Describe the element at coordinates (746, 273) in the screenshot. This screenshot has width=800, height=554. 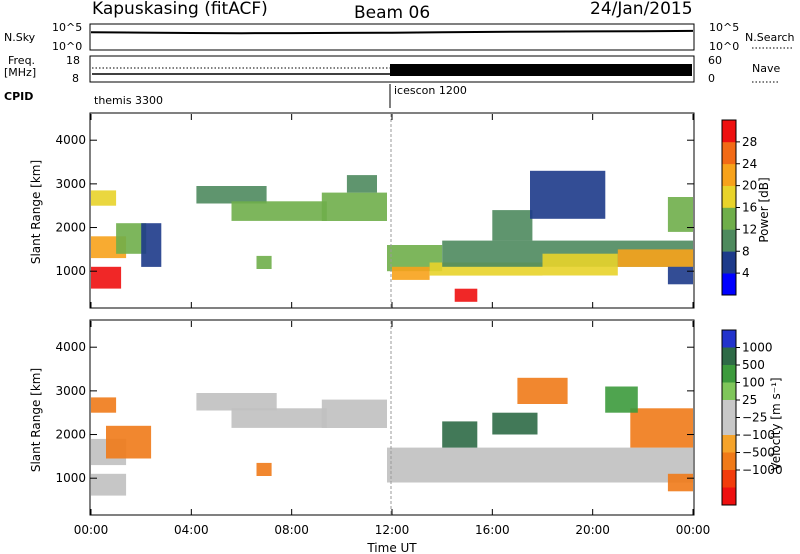
I see `power-cblabel-0: 4` at that location.